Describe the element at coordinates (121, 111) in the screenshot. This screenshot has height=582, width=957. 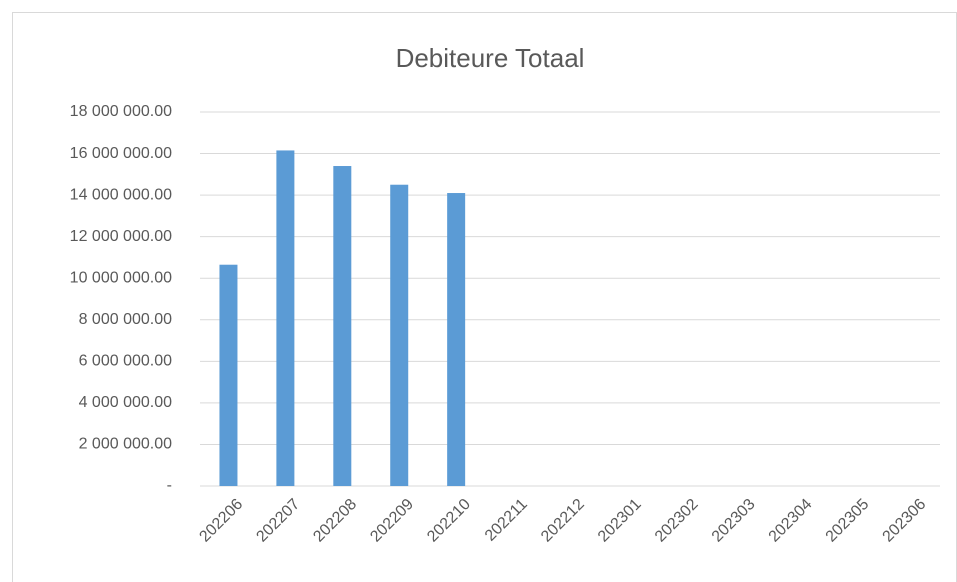
I see `y-tick-label: 18 000 000.00` at that location.